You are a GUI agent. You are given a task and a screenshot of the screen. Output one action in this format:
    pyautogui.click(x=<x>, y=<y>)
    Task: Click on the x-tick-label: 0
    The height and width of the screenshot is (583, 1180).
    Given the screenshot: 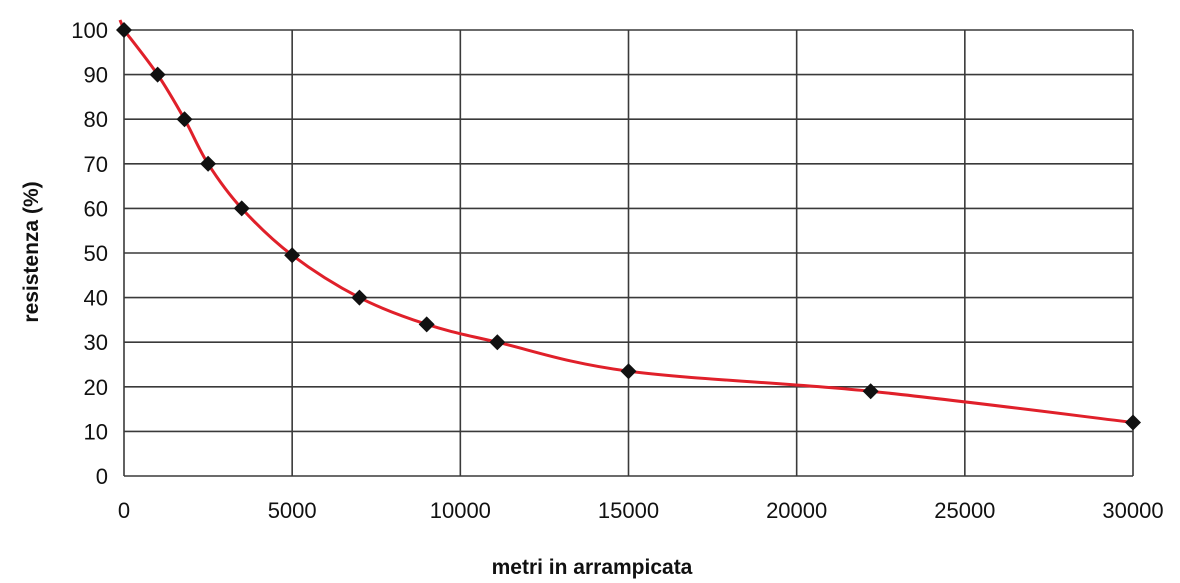 What is the action you would take?
    pyautogui.click(x=124, y=510)
    